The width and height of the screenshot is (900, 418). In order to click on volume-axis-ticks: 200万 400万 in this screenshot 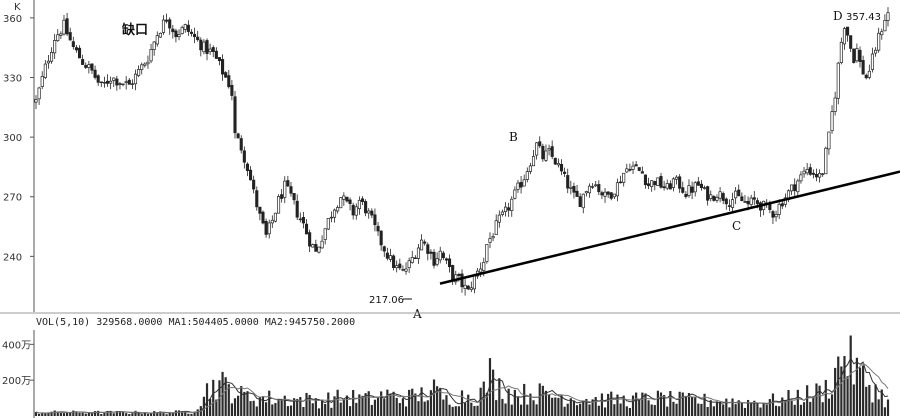, I will do `click(18, 363)`.